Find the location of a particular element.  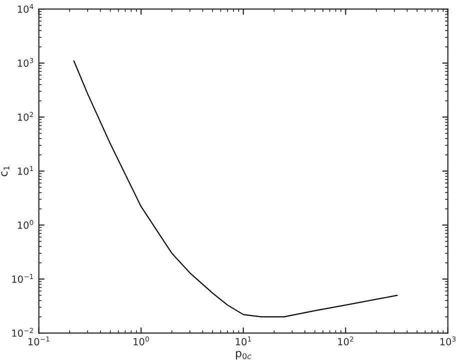

x-tick-label: 10$^{2}$ is located at coordinates (346, 341).